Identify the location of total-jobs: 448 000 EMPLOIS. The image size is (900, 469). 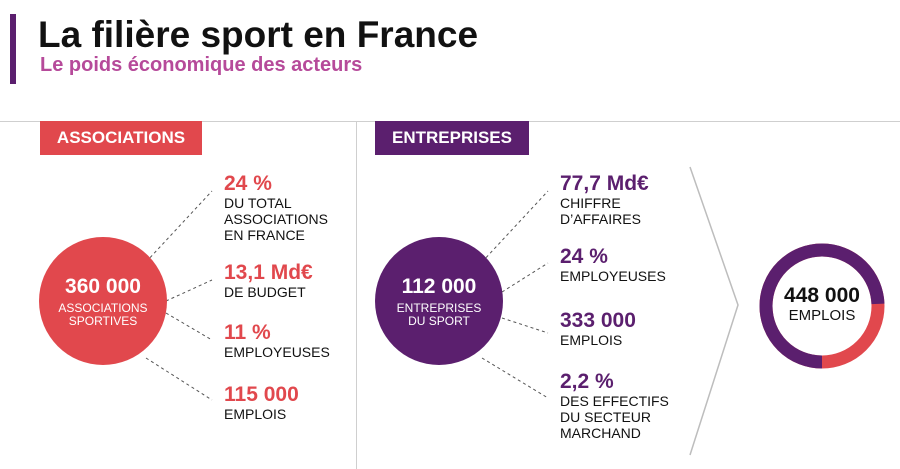
(822, 304).